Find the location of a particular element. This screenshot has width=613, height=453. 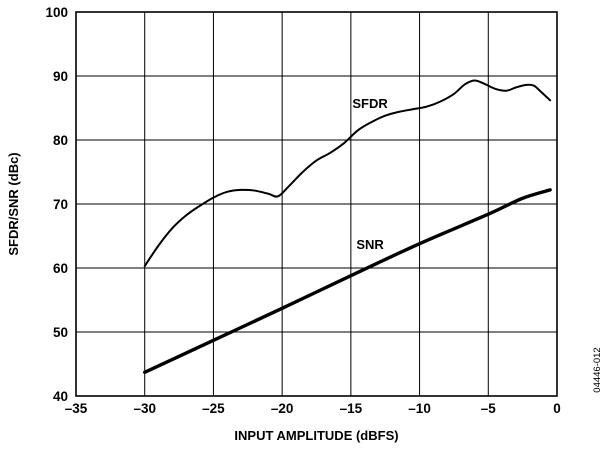

series-label-sfdr: SFDR is located at coordinates (370, 103).